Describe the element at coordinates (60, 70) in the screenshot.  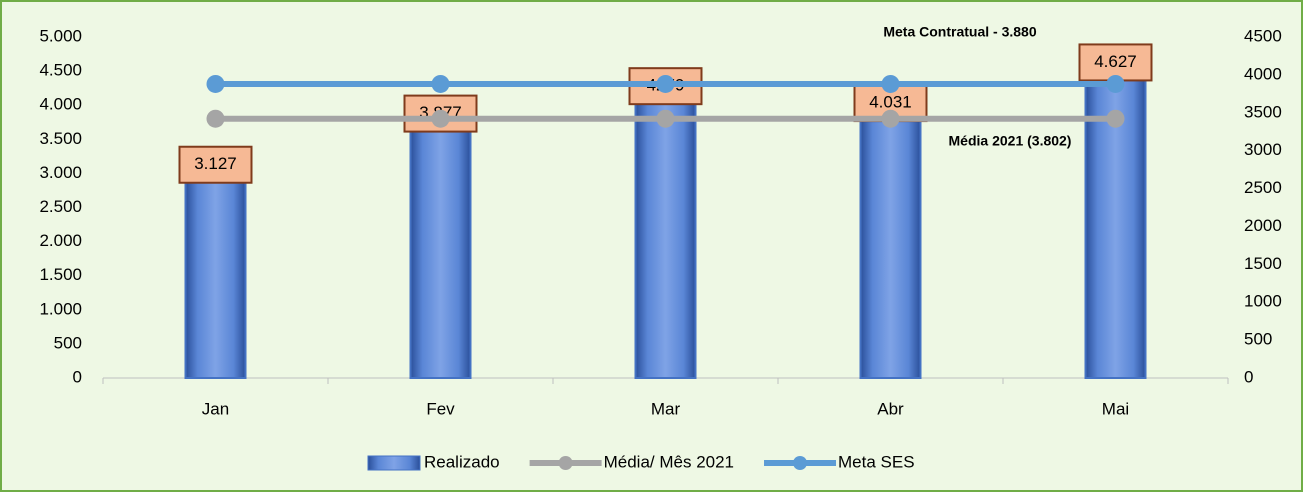
I see `y-tick-label: 4.500` at that location.